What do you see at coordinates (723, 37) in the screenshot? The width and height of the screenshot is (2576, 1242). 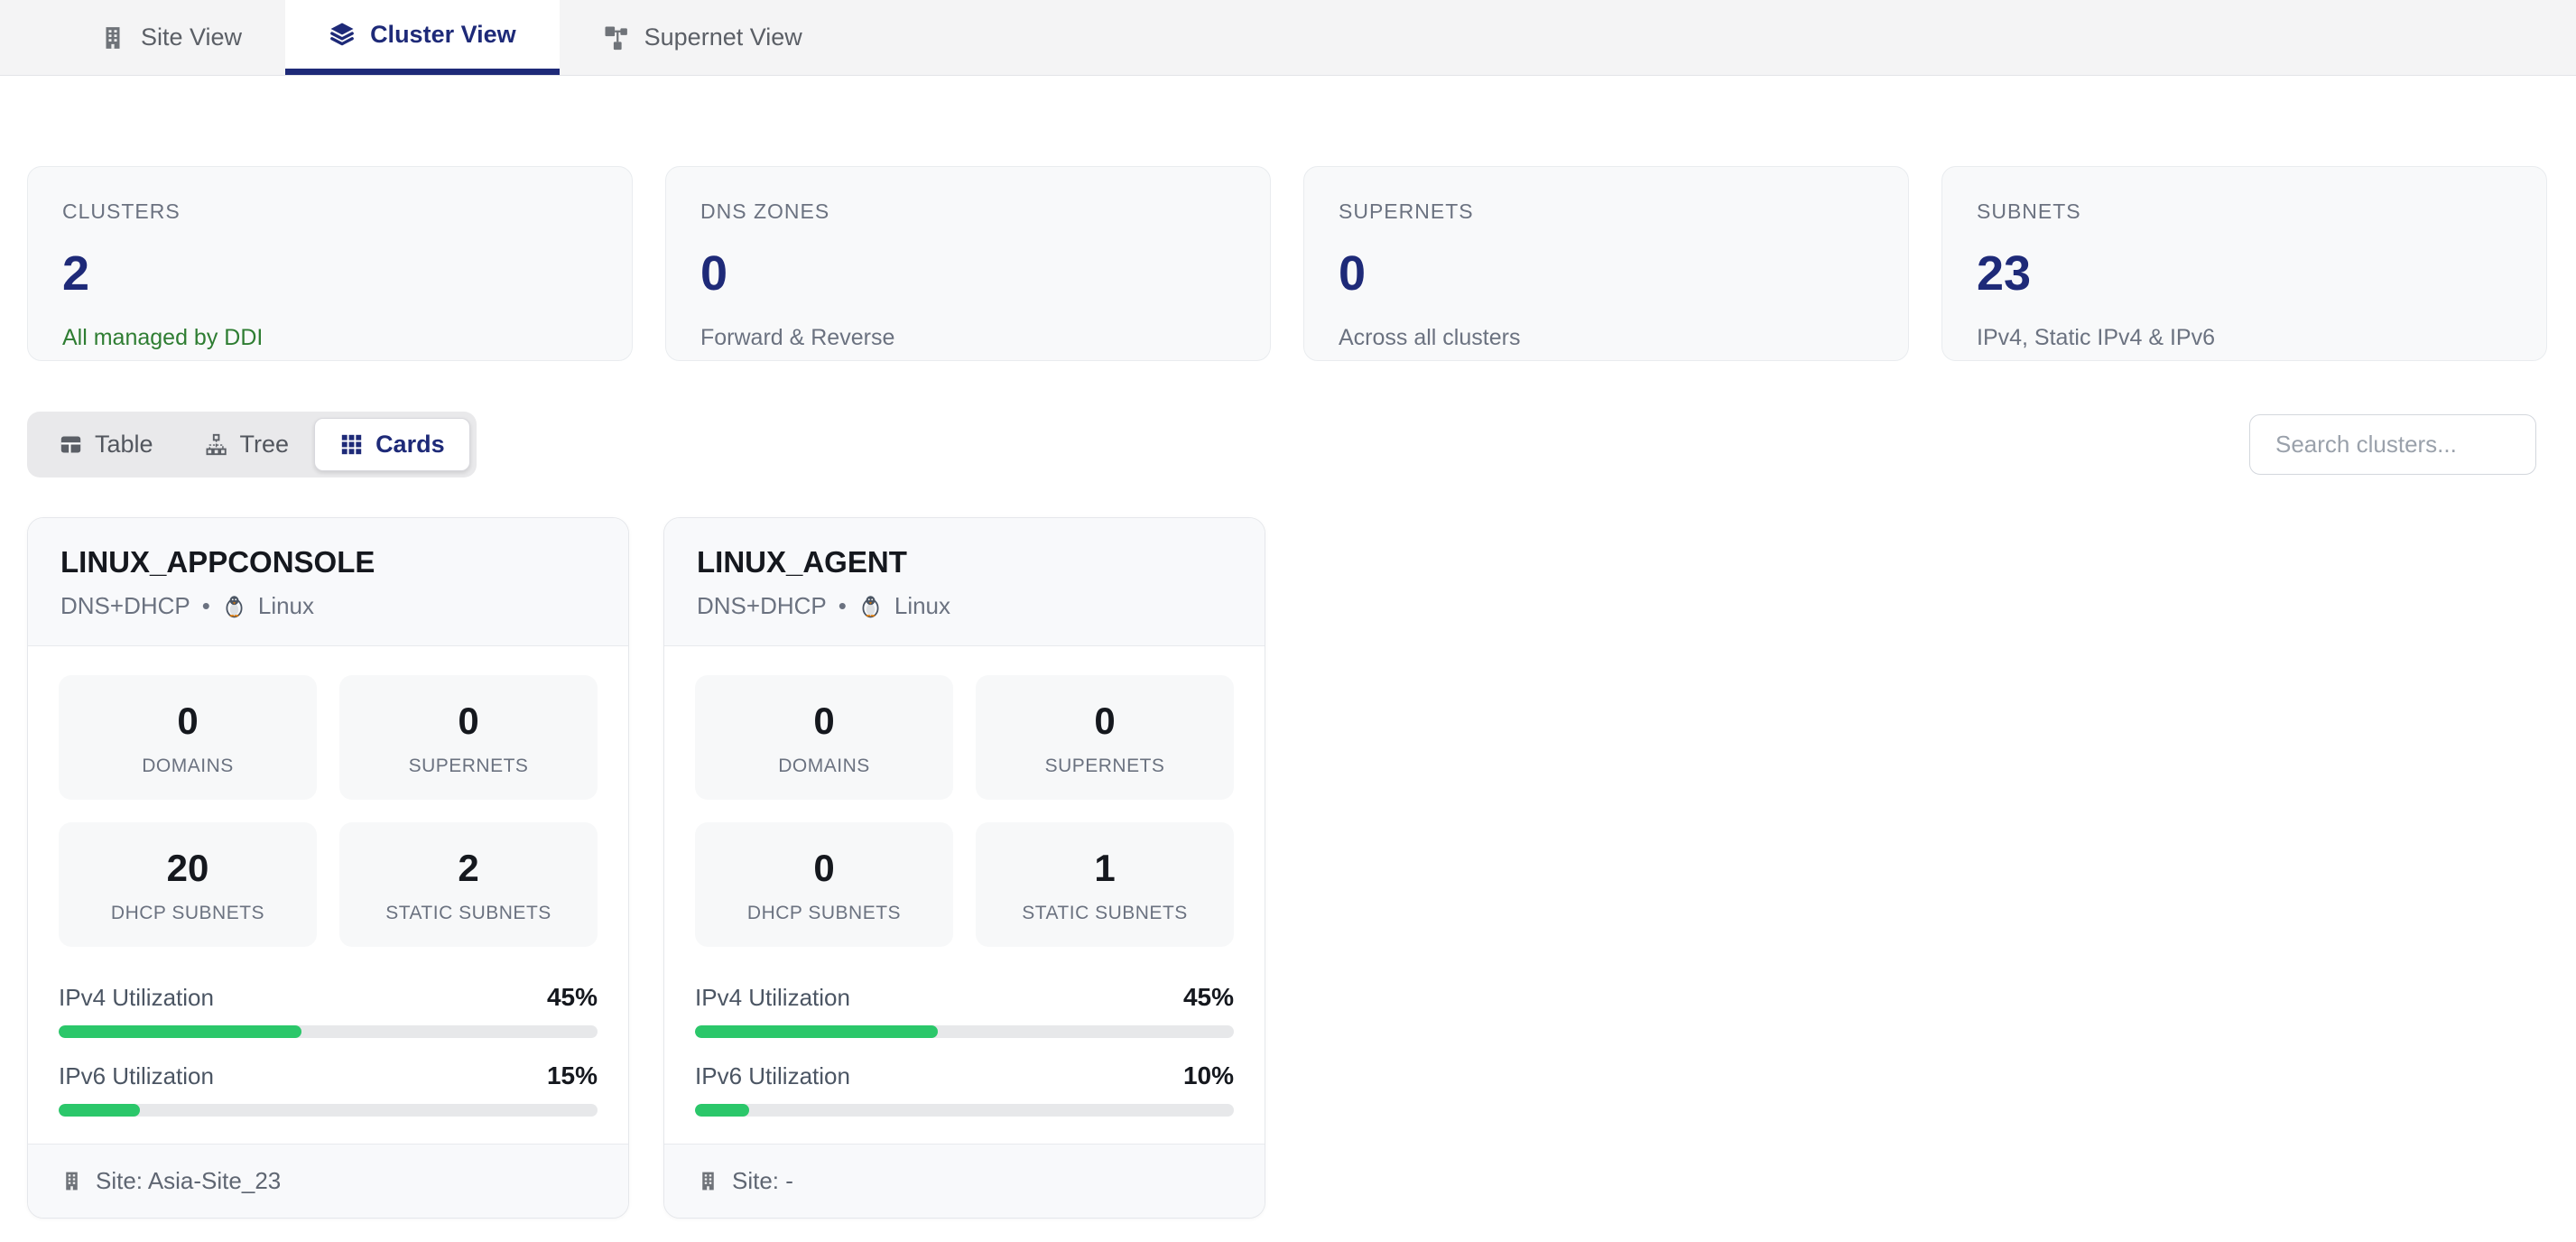 I see `tab-label: Supernet View` at bounding box center [723, 37].